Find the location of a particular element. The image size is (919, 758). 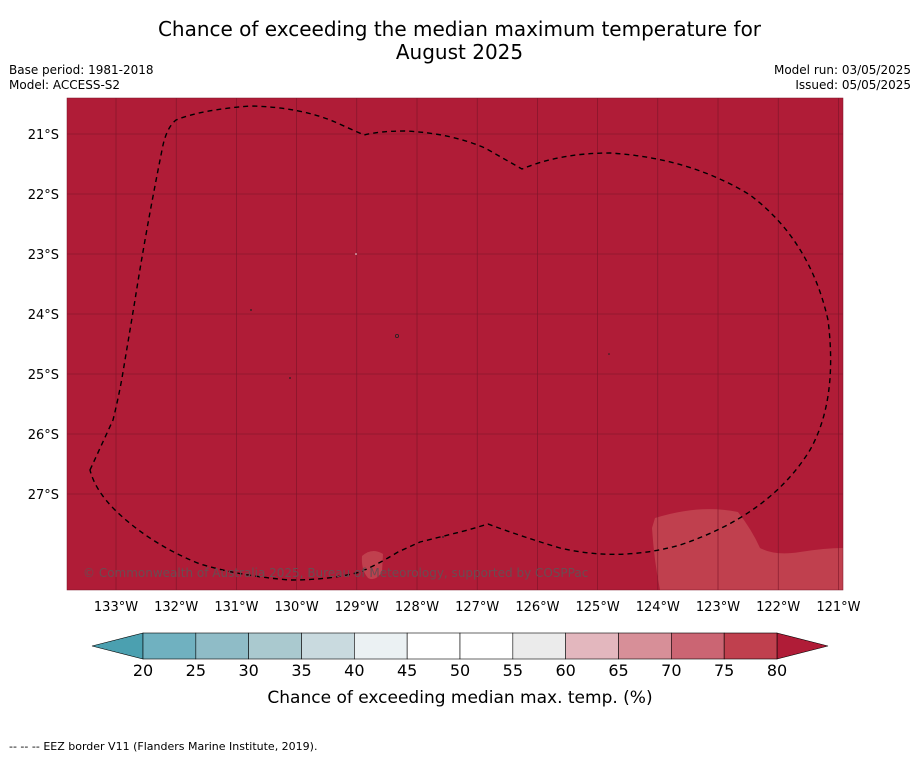

colorbar-bins is located at coordinates (460, 646).